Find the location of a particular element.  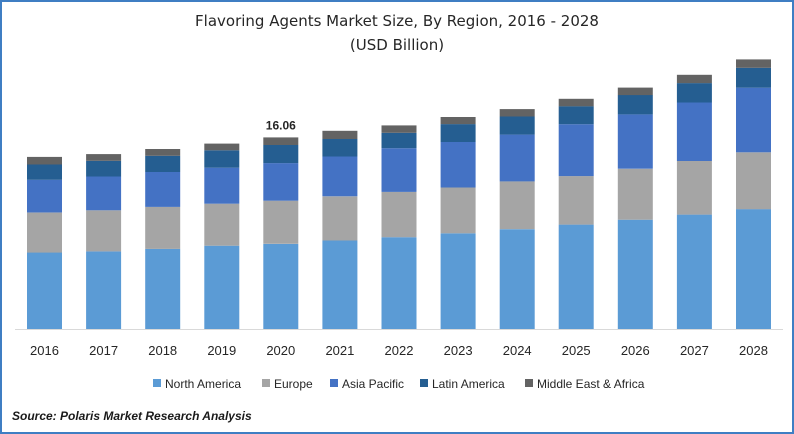

bar-europe-2021 is located at coordinates (340, 218).